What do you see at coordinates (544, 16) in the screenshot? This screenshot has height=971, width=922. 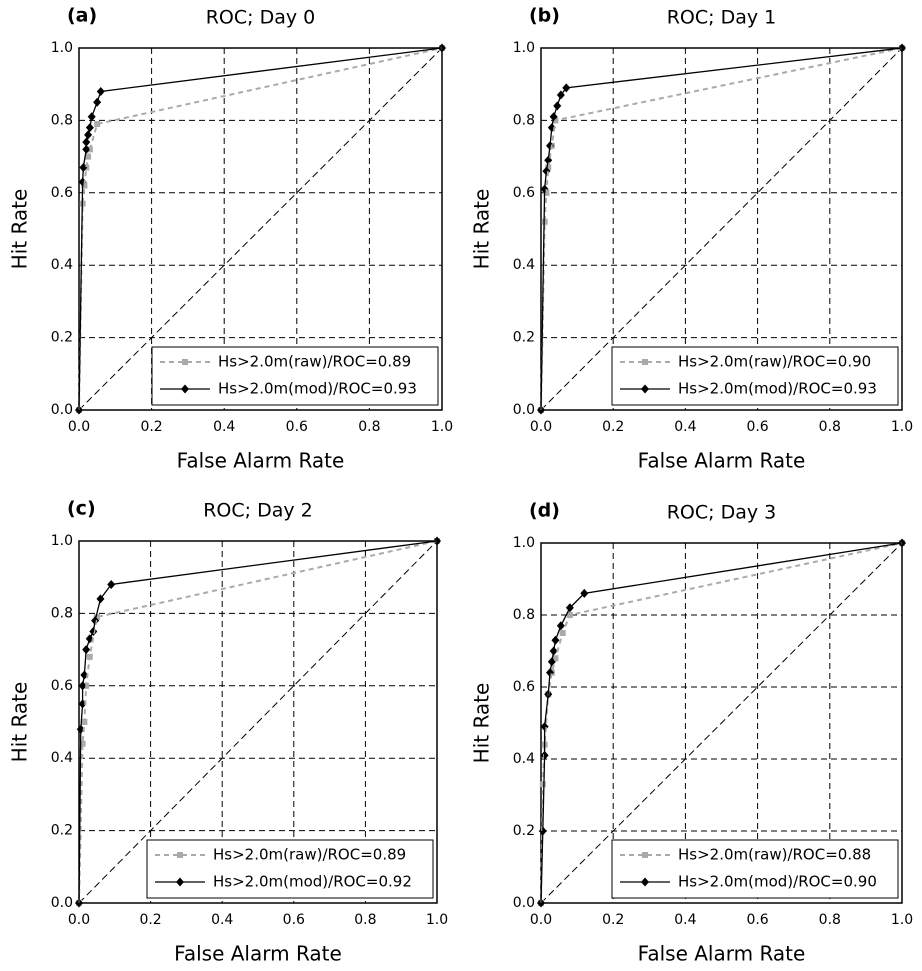 I see `panel-label: (b)` at bounding box center [544, 16].